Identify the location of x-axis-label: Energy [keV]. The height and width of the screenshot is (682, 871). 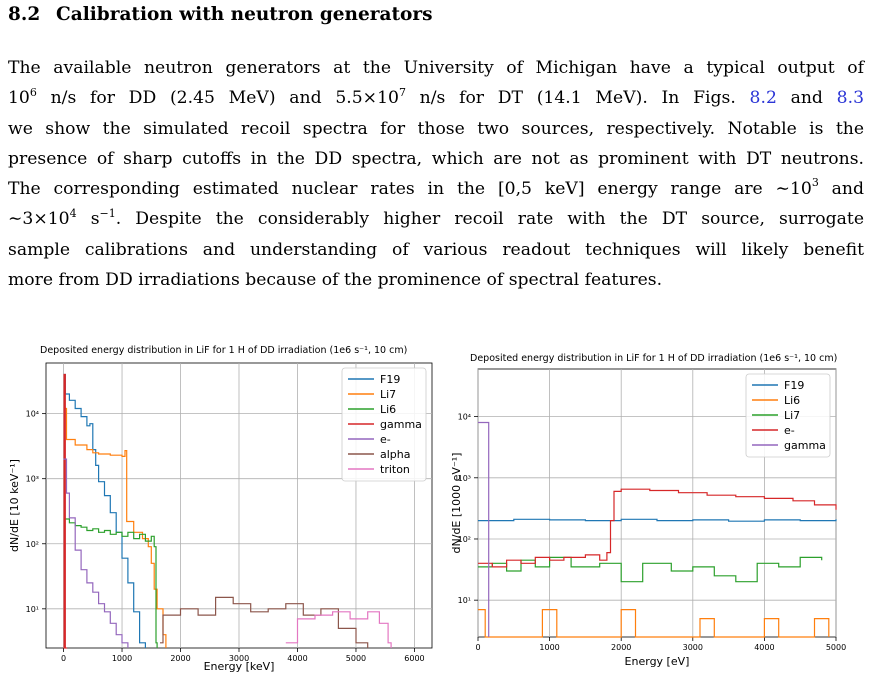
(239, 666).